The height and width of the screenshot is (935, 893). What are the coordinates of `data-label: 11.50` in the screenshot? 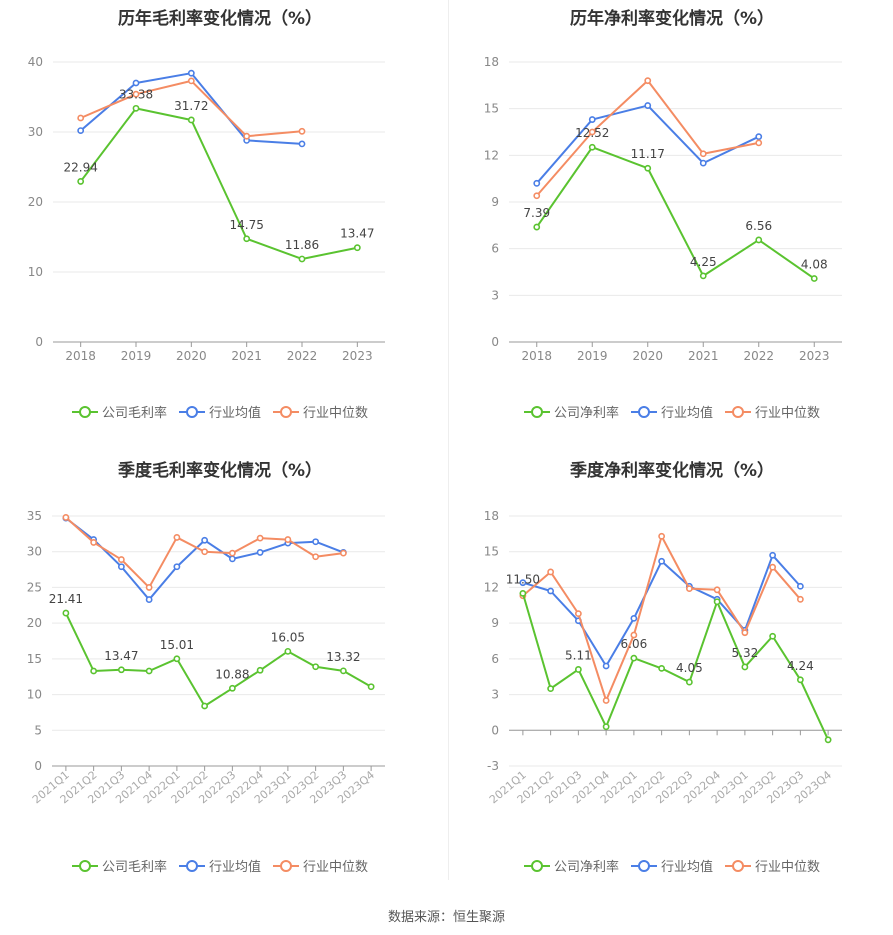 It's located at (523, 579).